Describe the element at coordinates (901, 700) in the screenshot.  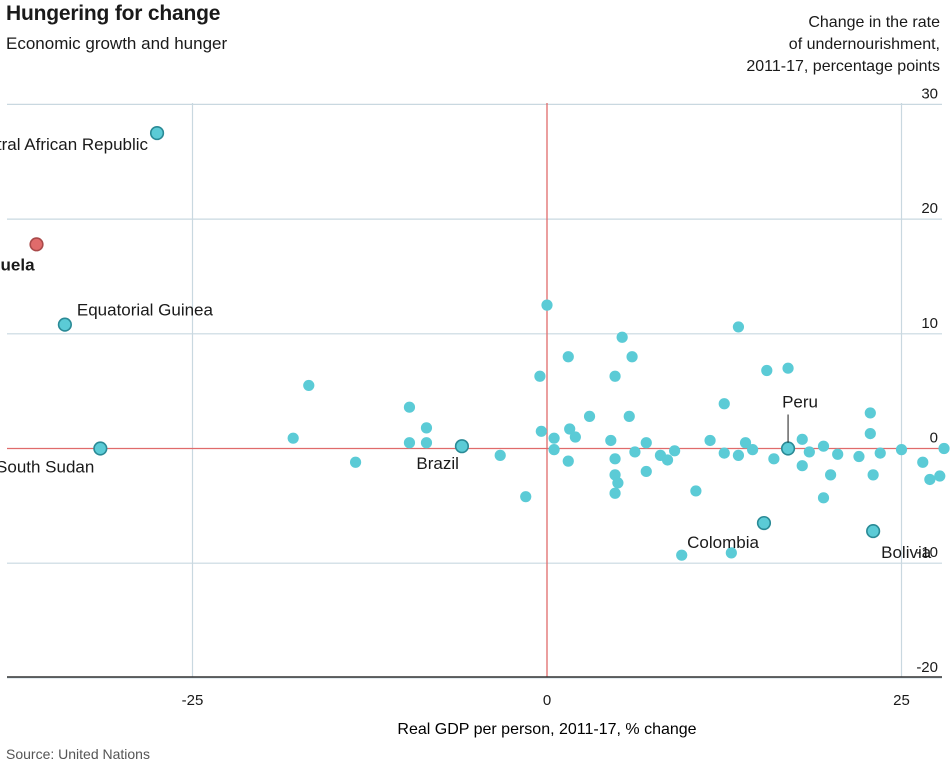
I see `x-tick-label: 25` at that location.